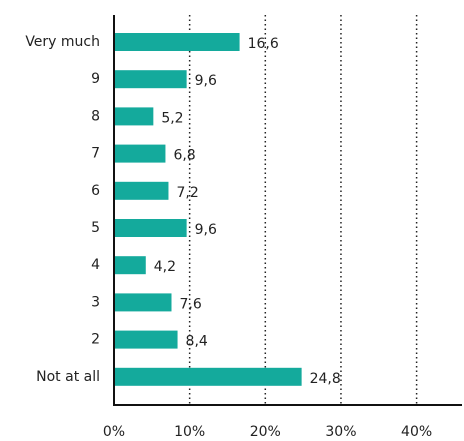 This screenshot has width=464, height=441. I want to click on y-tick-label: 3, so click(95, 302).